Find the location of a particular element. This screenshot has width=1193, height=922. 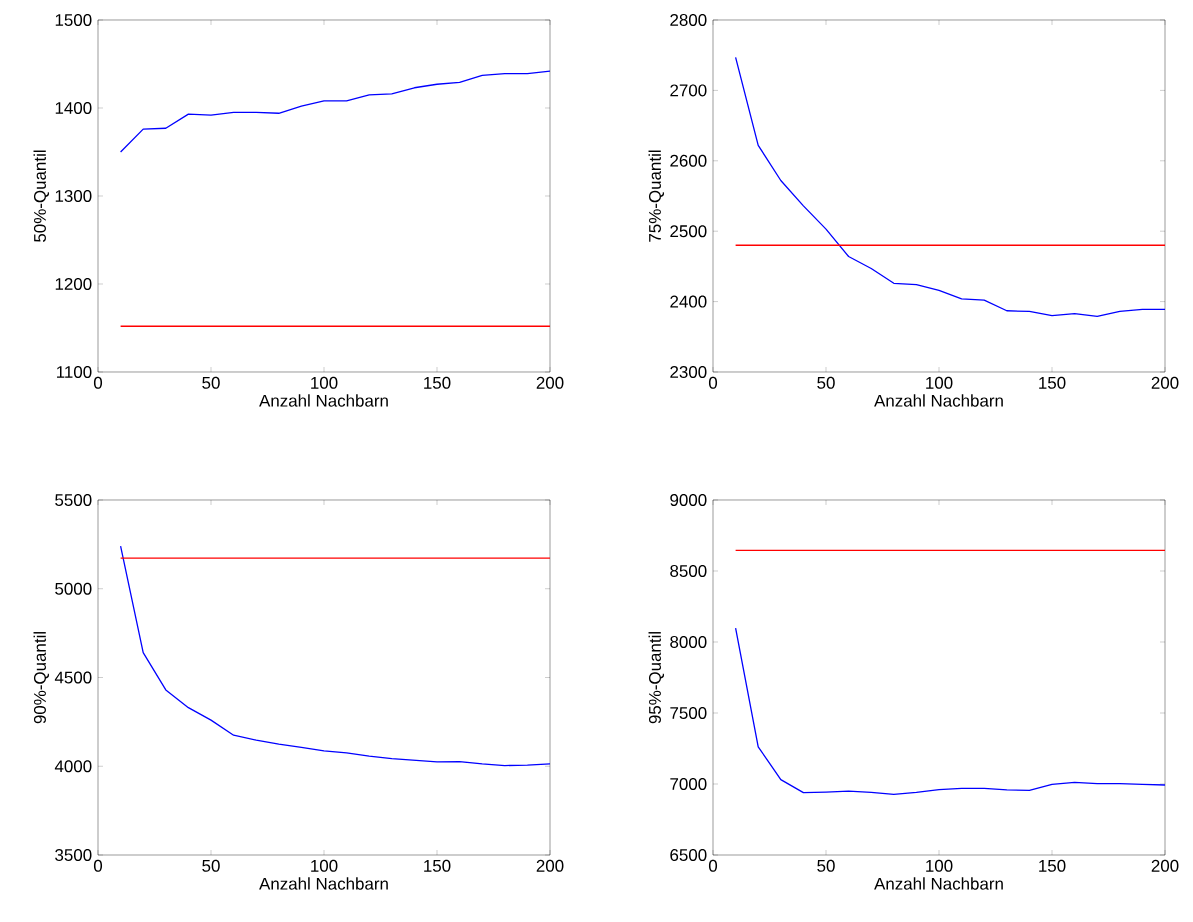

y-axis-title: 75%-Quantil is located at coordinates (656, 196).